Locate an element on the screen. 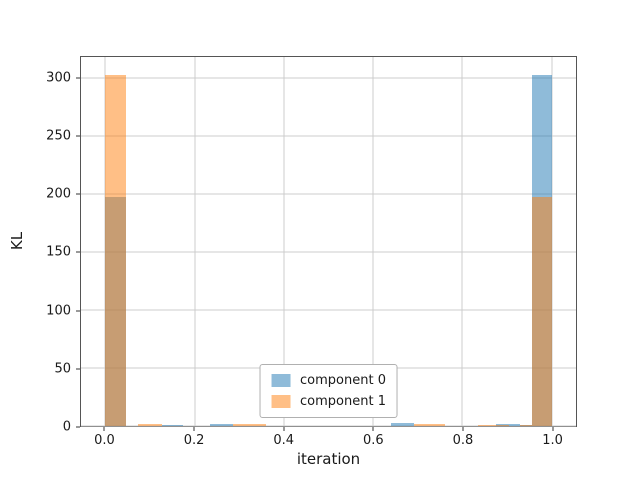 Image resolution: width=640 pixels, height=480 pixels. x-tick-label: 1.0 is located at coordinates (552, 440).